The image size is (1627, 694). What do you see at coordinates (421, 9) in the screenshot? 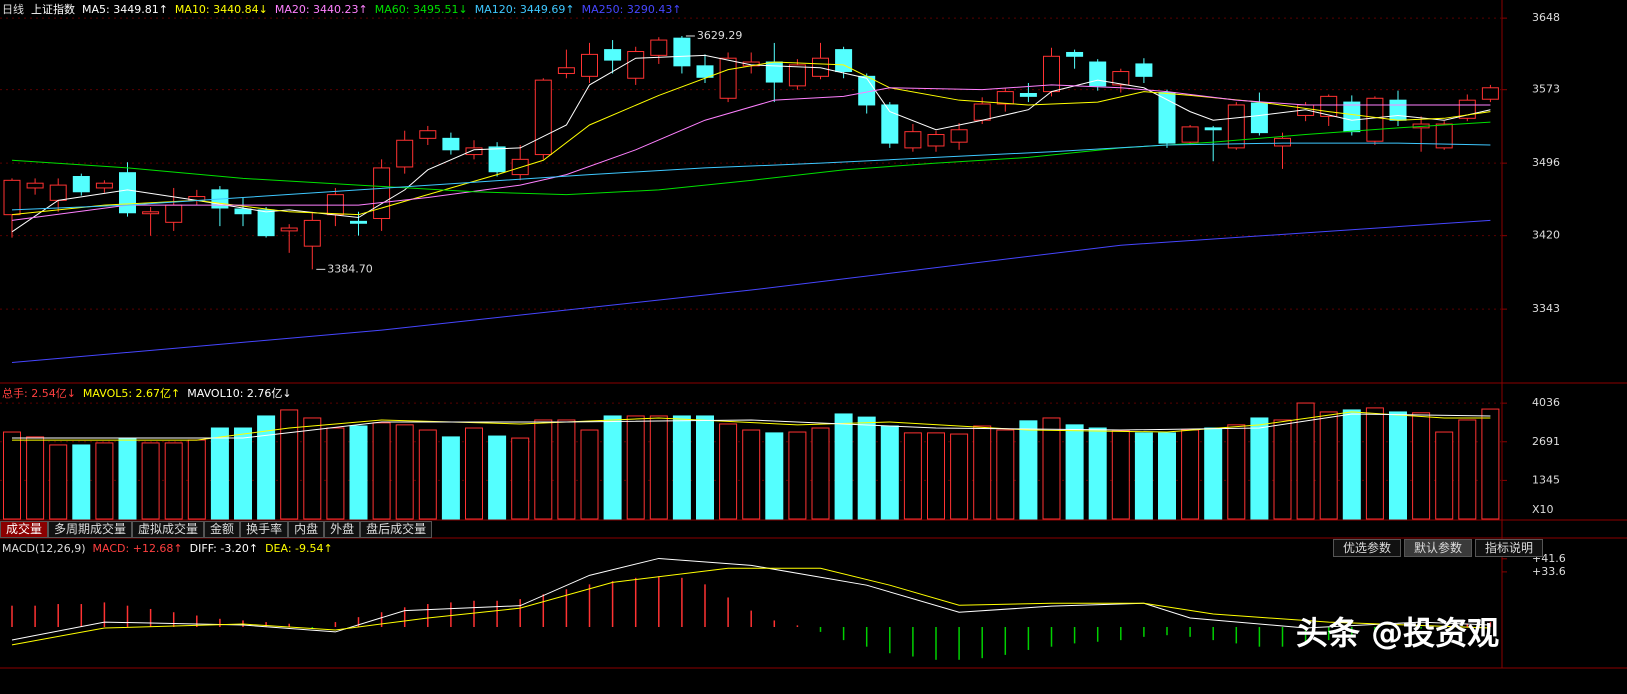
I see `ma-label: MA60: 3495.51↓` at bounding box center [421, 9].